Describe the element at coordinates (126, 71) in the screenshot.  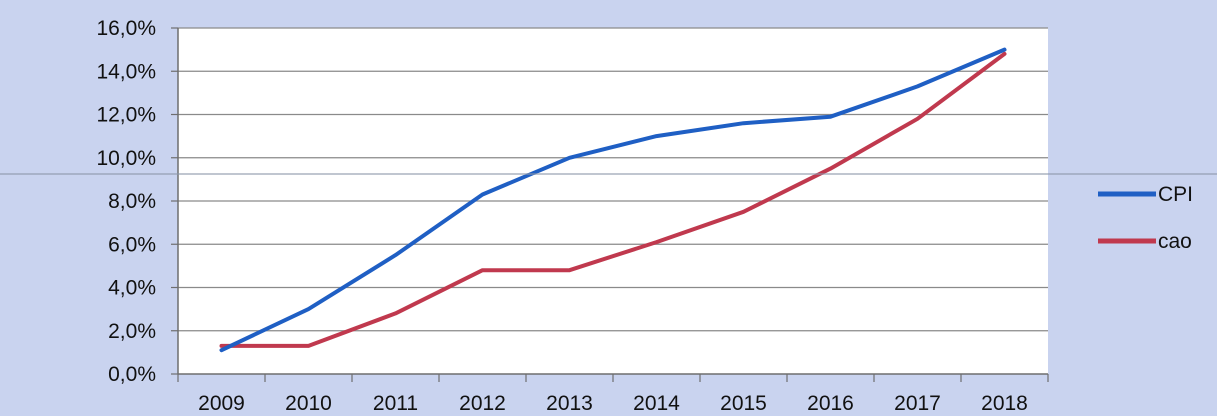
I see `y-tick-label: 14,0%` at that location.